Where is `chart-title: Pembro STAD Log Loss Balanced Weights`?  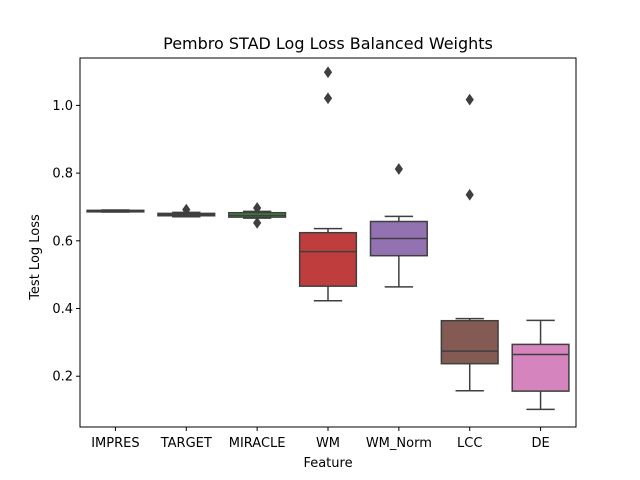 chart-title: Pembro STAD Log Loss Balanced Weights is located at coordinates (328, 43).